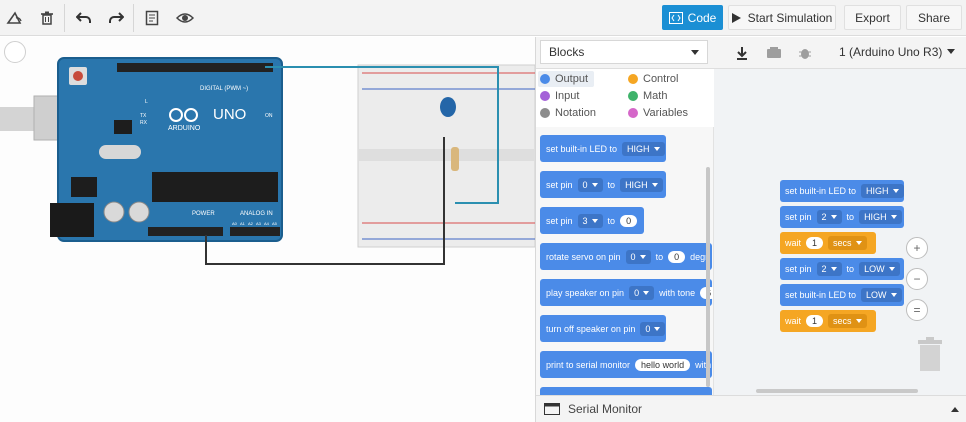 The height and width of the screenshot is (422, 966). What do you see at coordinates (793, 321) in the screenshot?
I see `block-text: wait` at bounding box center [793, 321].